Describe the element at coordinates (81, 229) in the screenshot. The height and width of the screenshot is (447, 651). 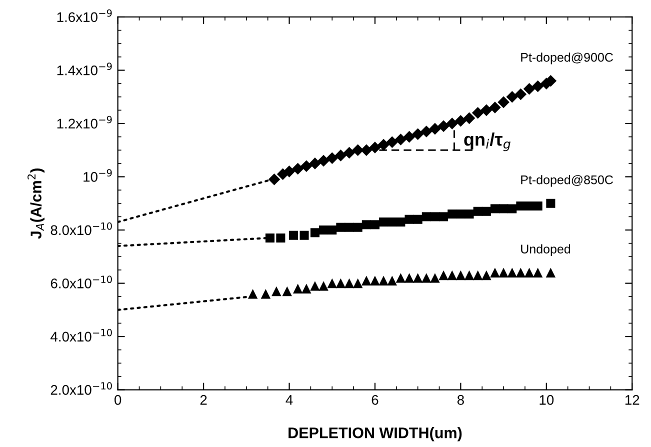
I see `y-tick-label: 8.0x10$^{−10}$` at that location.